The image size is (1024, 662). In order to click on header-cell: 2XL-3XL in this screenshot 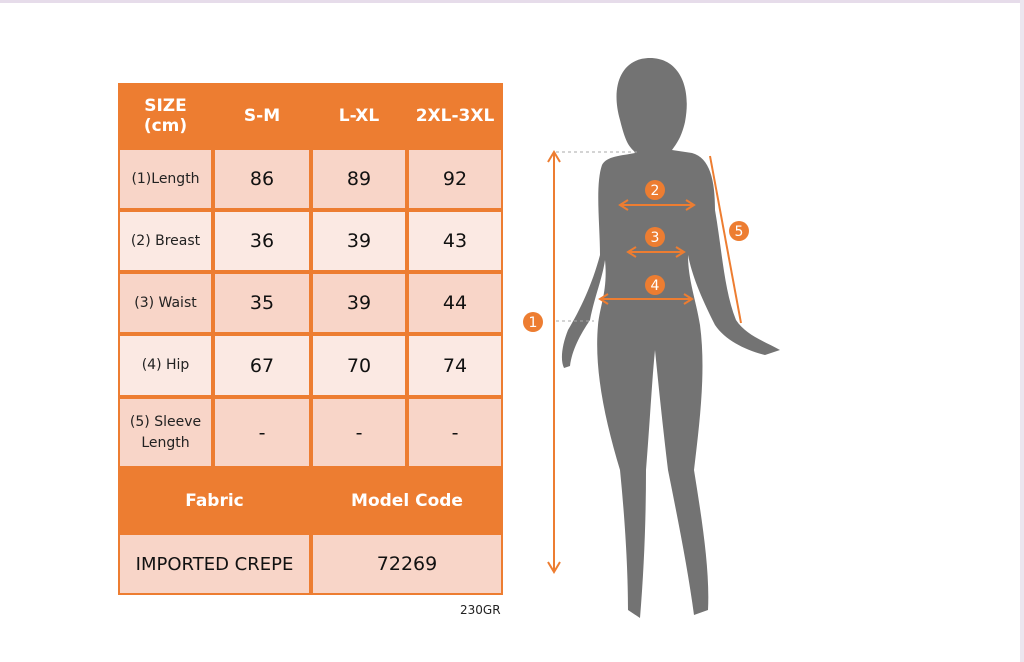, I will do `click(455, 115)`.